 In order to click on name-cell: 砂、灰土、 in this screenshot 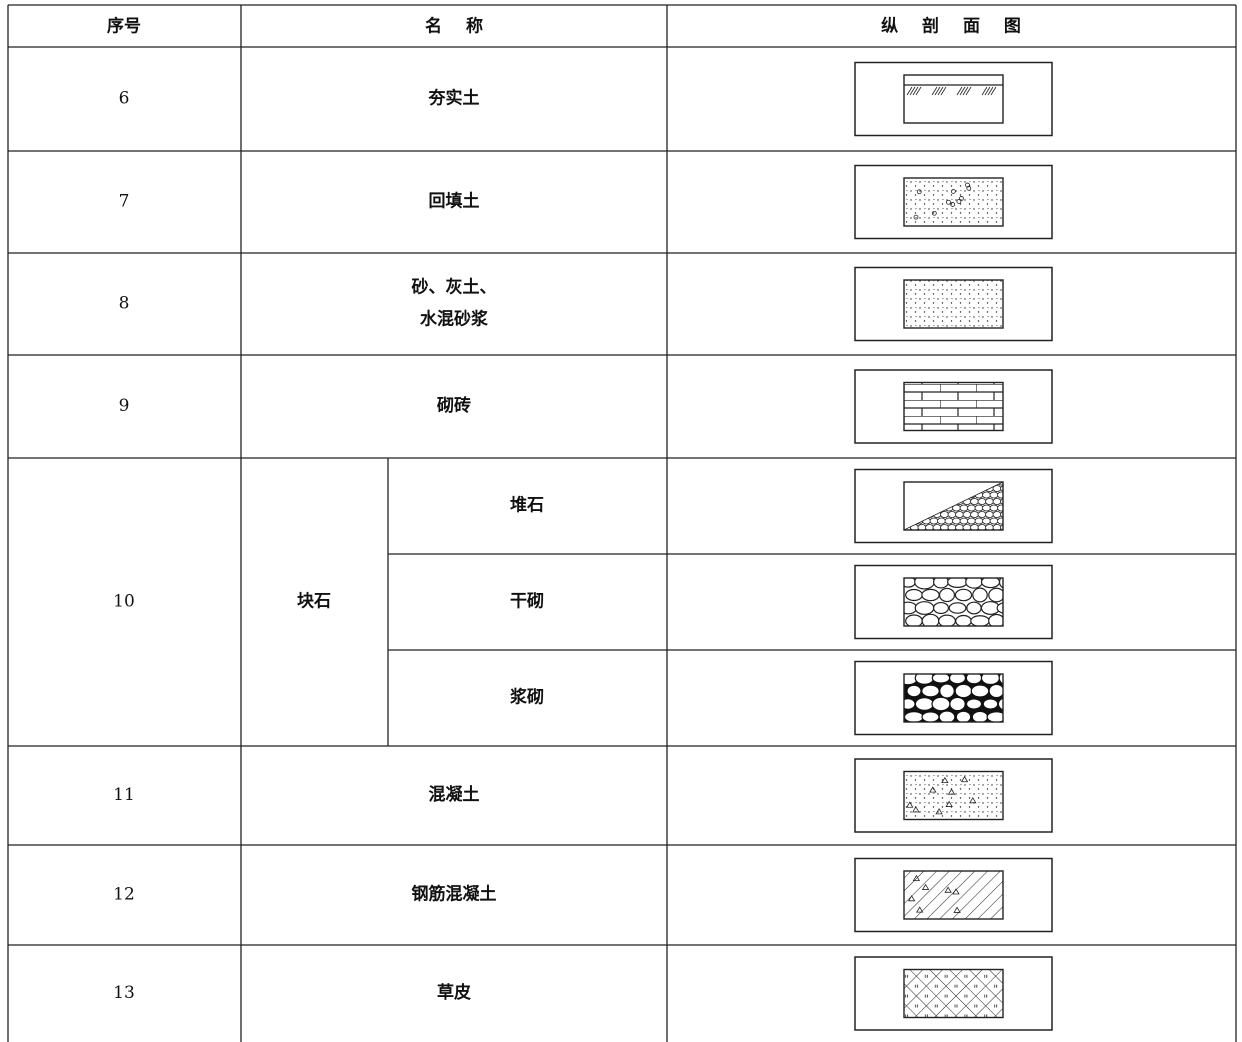, I will do `click(454, 287)`.